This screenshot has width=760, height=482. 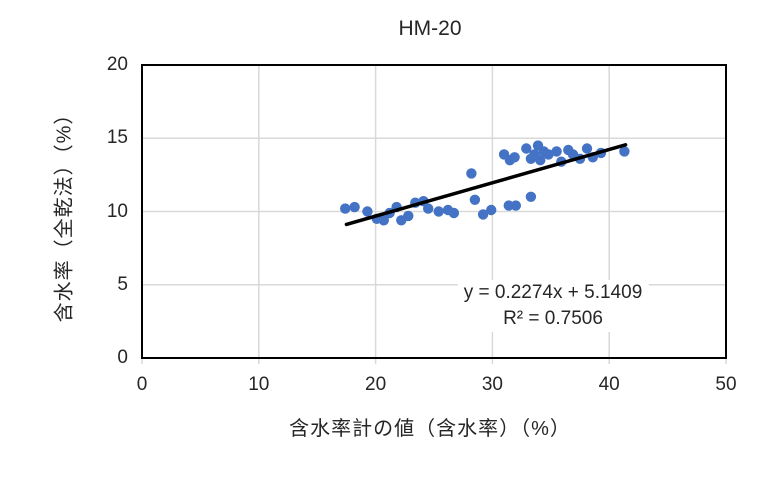 What do you see at coordinates (142, 384) in the screenshot?
I see `x-tick-label: 0` at bounding box center [142, 384].